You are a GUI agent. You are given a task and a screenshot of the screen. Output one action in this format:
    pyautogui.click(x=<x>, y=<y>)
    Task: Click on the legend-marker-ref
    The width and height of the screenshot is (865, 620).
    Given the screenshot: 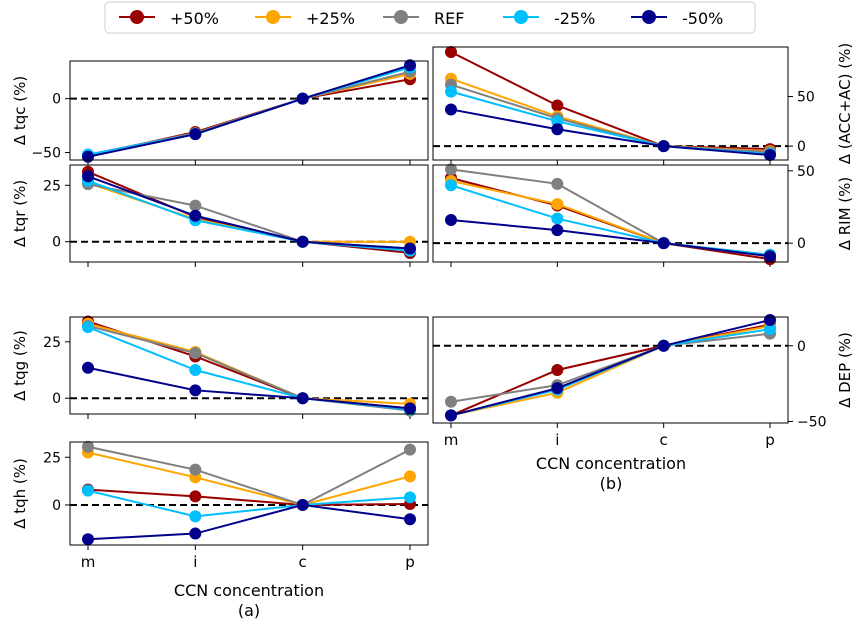 What is the action you would take?
    pyautogui.click(x=401, y=17)
    